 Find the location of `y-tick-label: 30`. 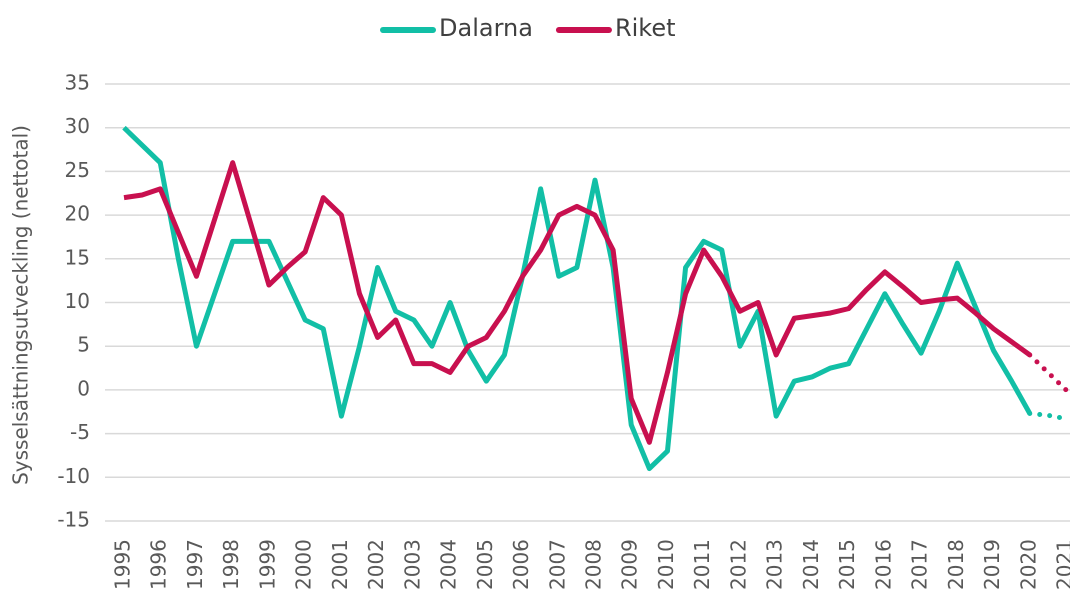

y-tick-label: 30 is located at coordinates (77, 126).